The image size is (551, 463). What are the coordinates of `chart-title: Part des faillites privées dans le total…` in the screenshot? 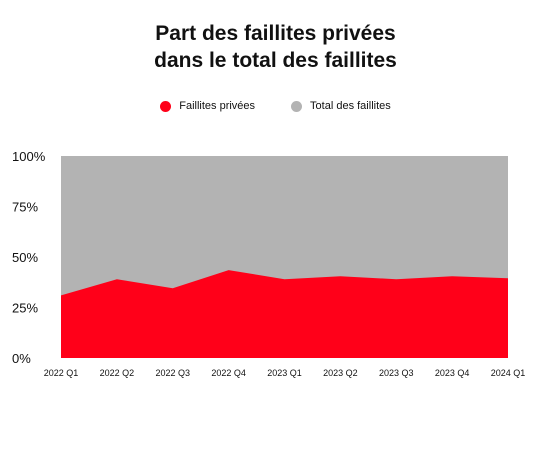 It's located at (275, 47).